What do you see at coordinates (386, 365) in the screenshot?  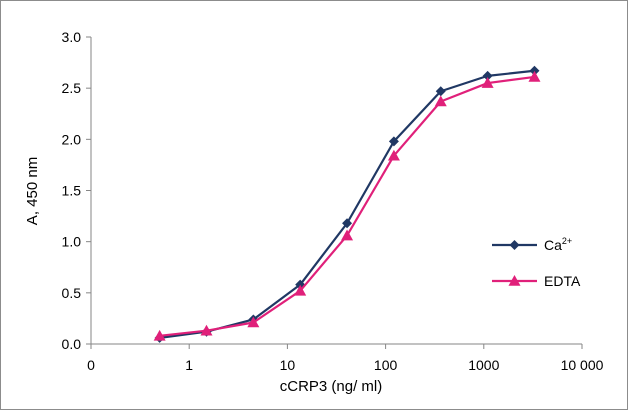 I see `x-tick-label: 100` at bounding box center [386, 365].